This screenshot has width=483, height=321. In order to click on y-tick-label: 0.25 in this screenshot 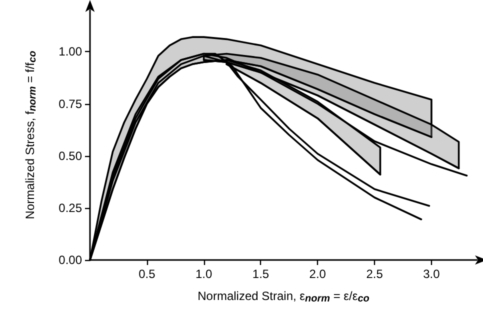, I will do `click(70, 207)`.